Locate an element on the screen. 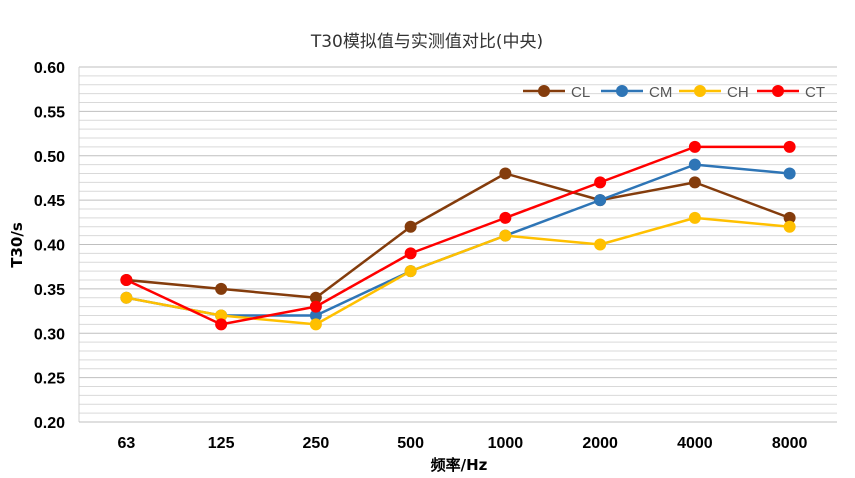  x-tick-label: 125 is located at coordinates (221, 443).